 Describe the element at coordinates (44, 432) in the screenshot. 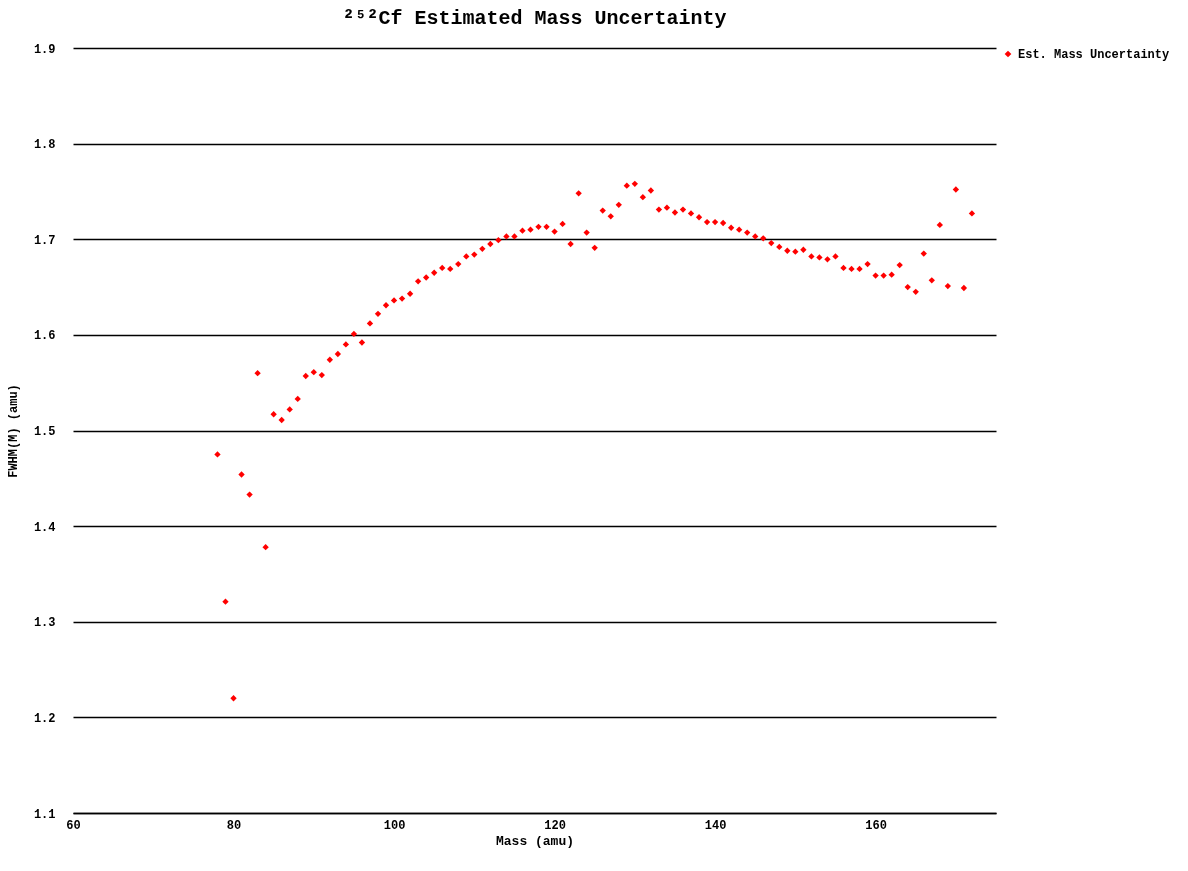

I see `y-tick-label: 1.5` at that location.